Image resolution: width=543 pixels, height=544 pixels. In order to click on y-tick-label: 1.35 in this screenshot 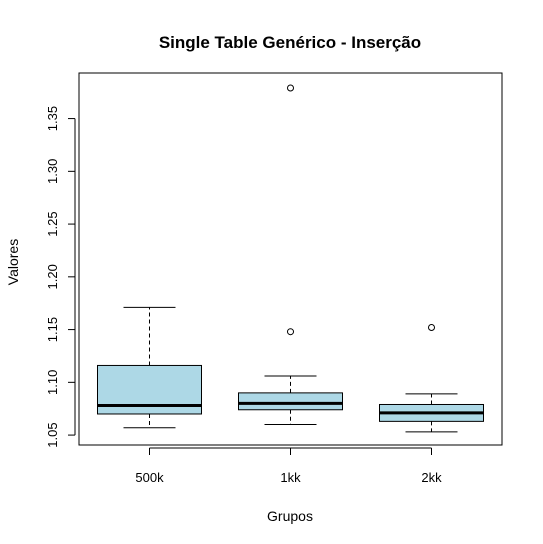, I will do `click(52, 118)`.